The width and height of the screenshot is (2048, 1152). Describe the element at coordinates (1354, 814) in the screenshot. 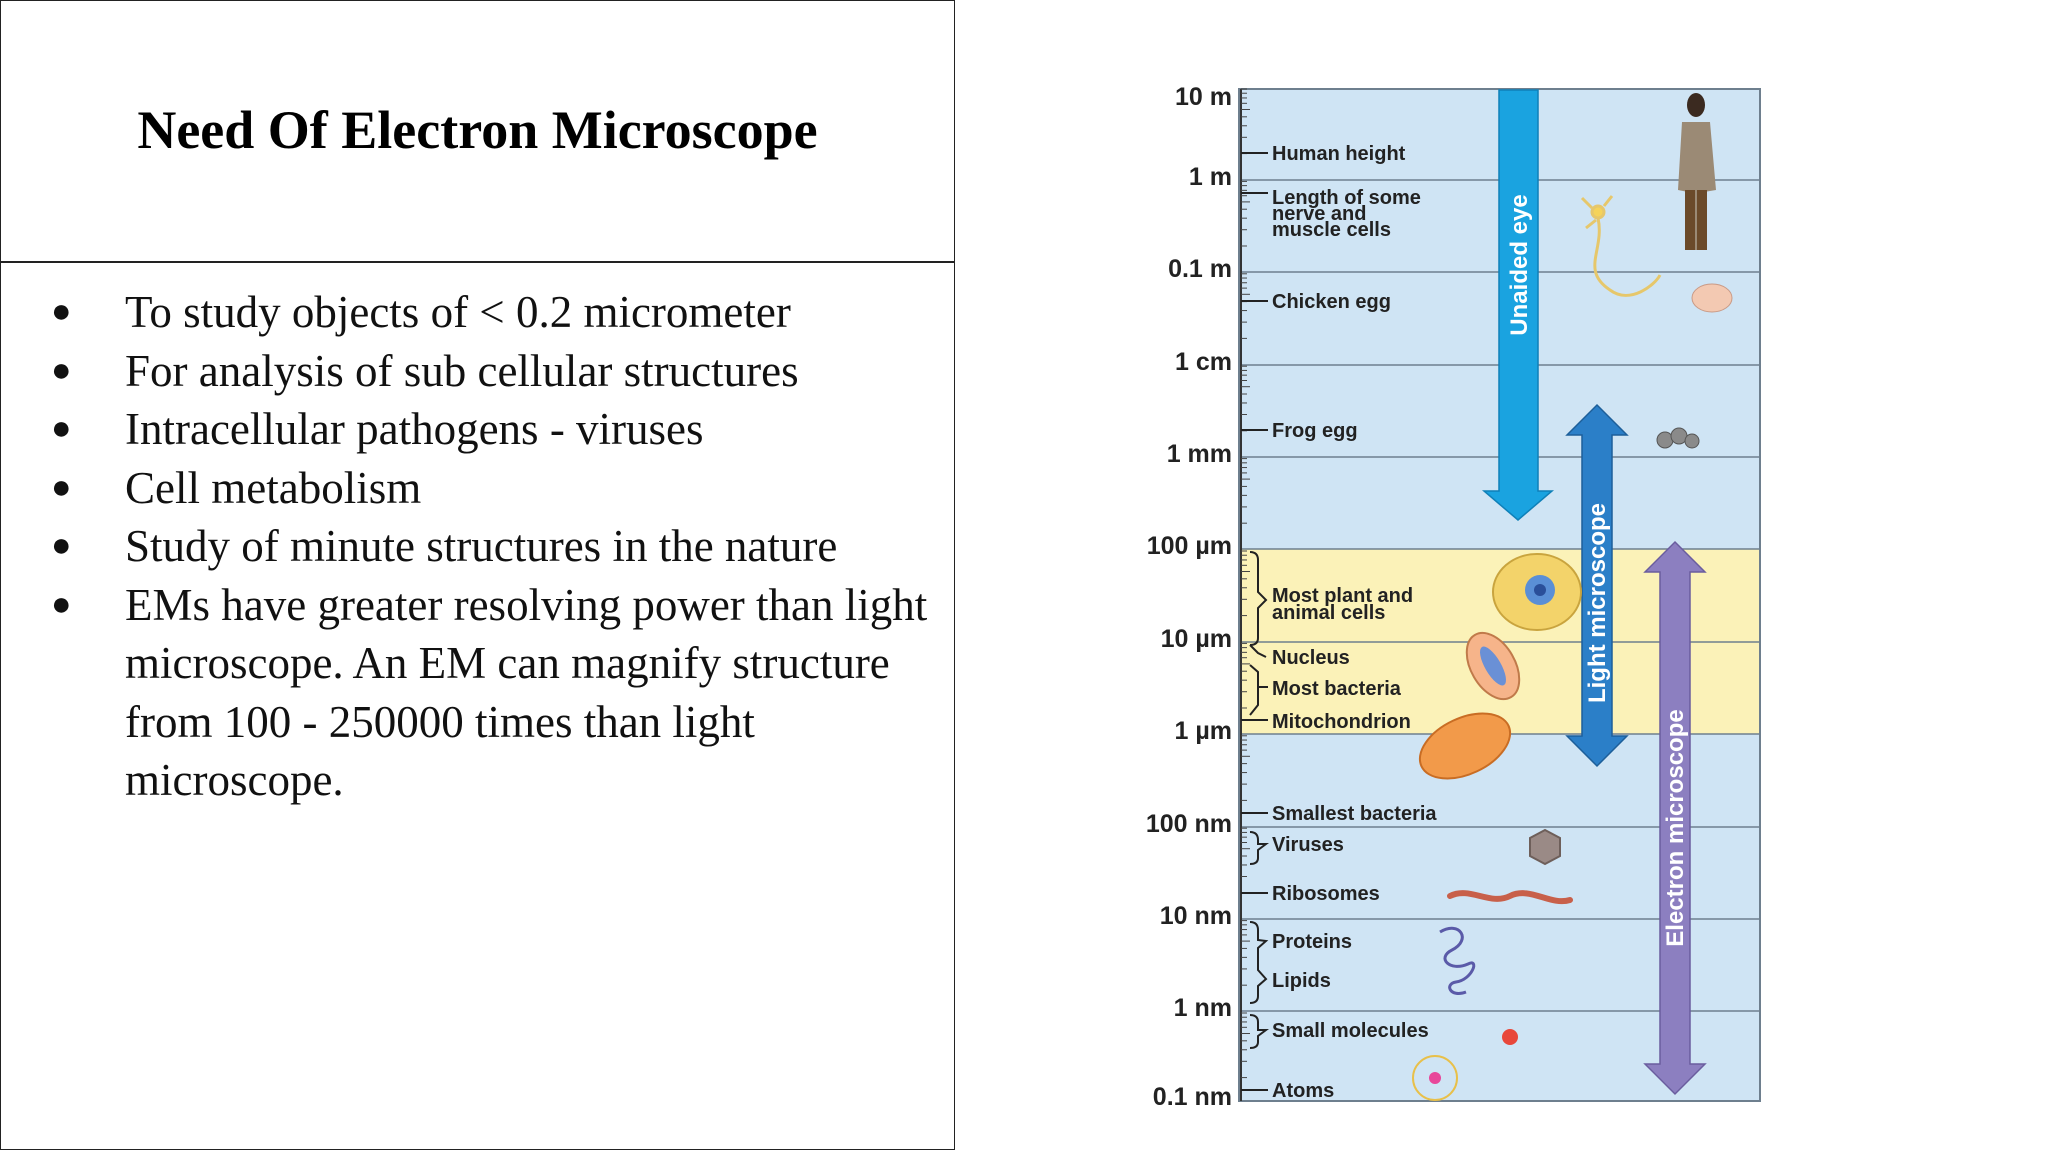

I see `item-label: Smallest bacteria` at that location.